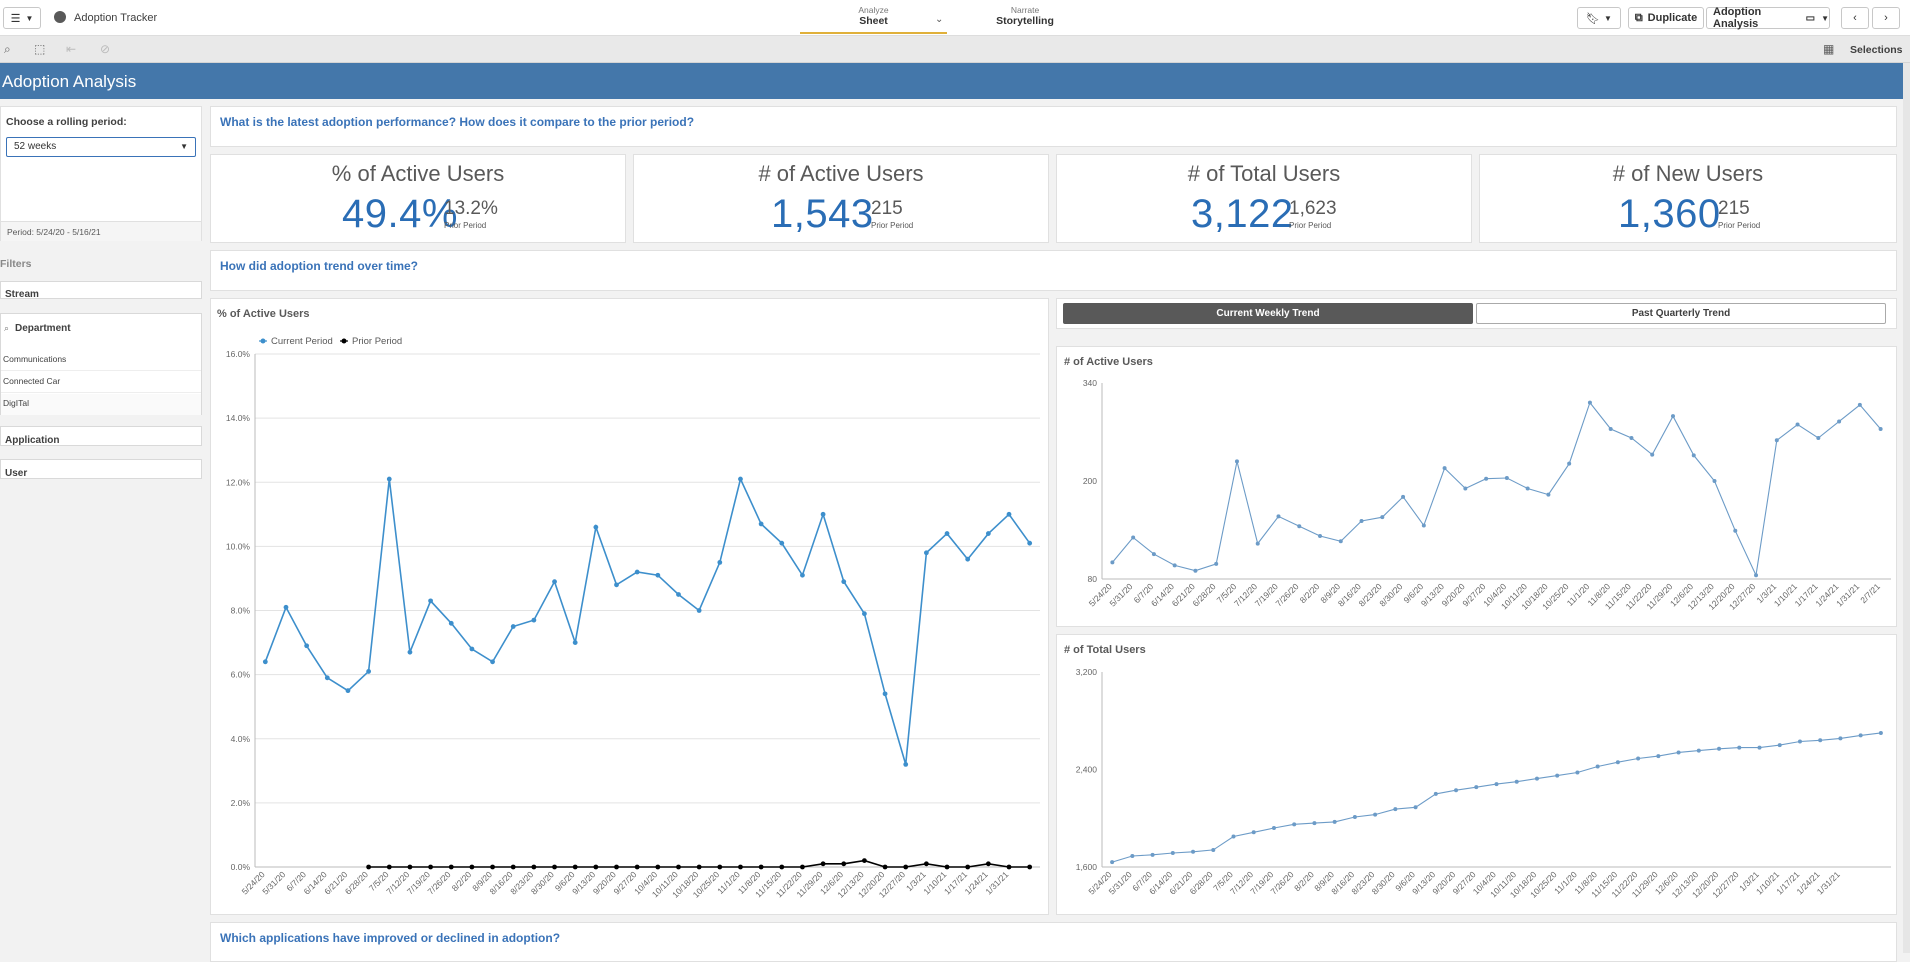 This screenshot has width=1910, height=962. I want to click on kpi-title: # of New Users, so click(1688, 173).